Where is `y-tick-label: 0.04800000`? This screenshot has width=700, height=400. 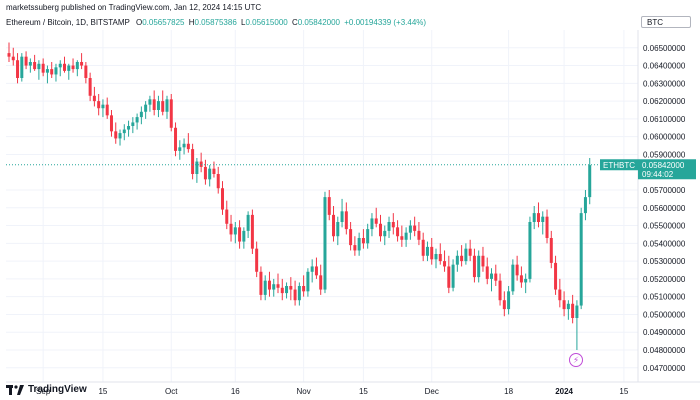
y-tick-label: 0.04800000 is located at coordinates (664, 350).